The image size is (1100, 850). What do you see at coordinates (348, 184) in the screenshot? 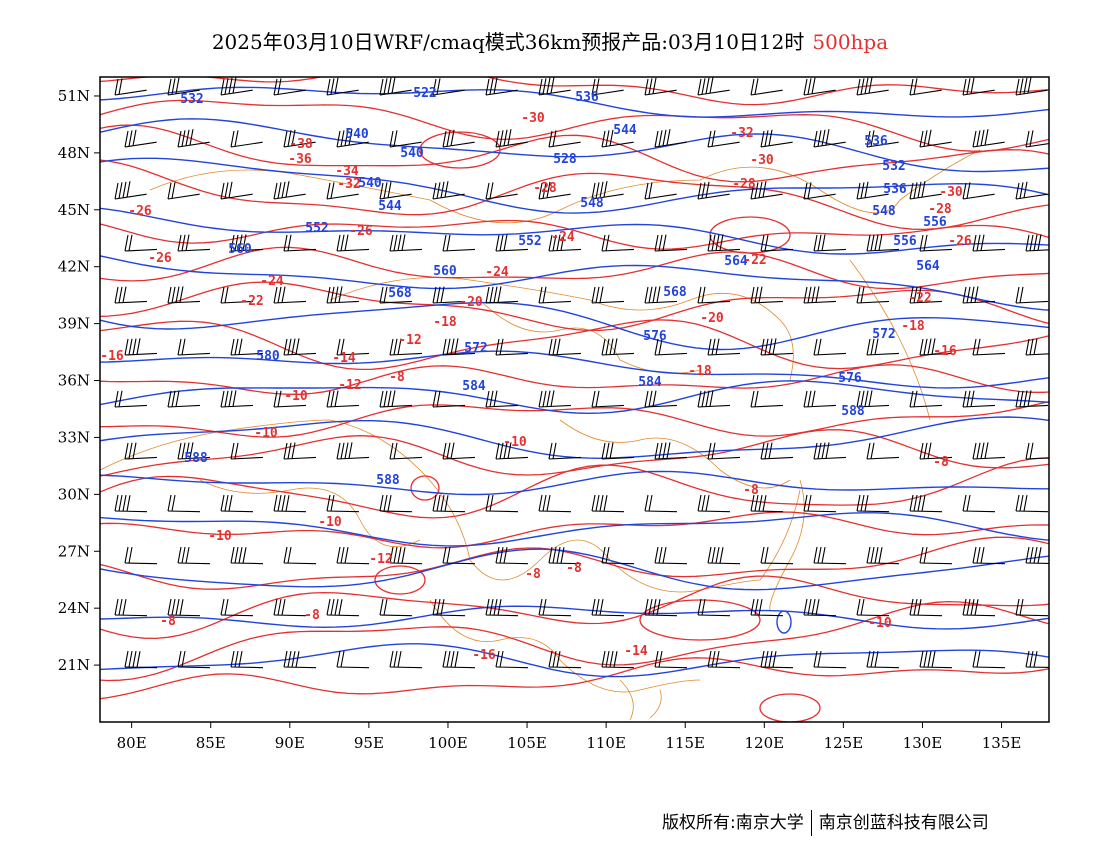
I see `temperature-label: -32` at bounding box center [348, 184].